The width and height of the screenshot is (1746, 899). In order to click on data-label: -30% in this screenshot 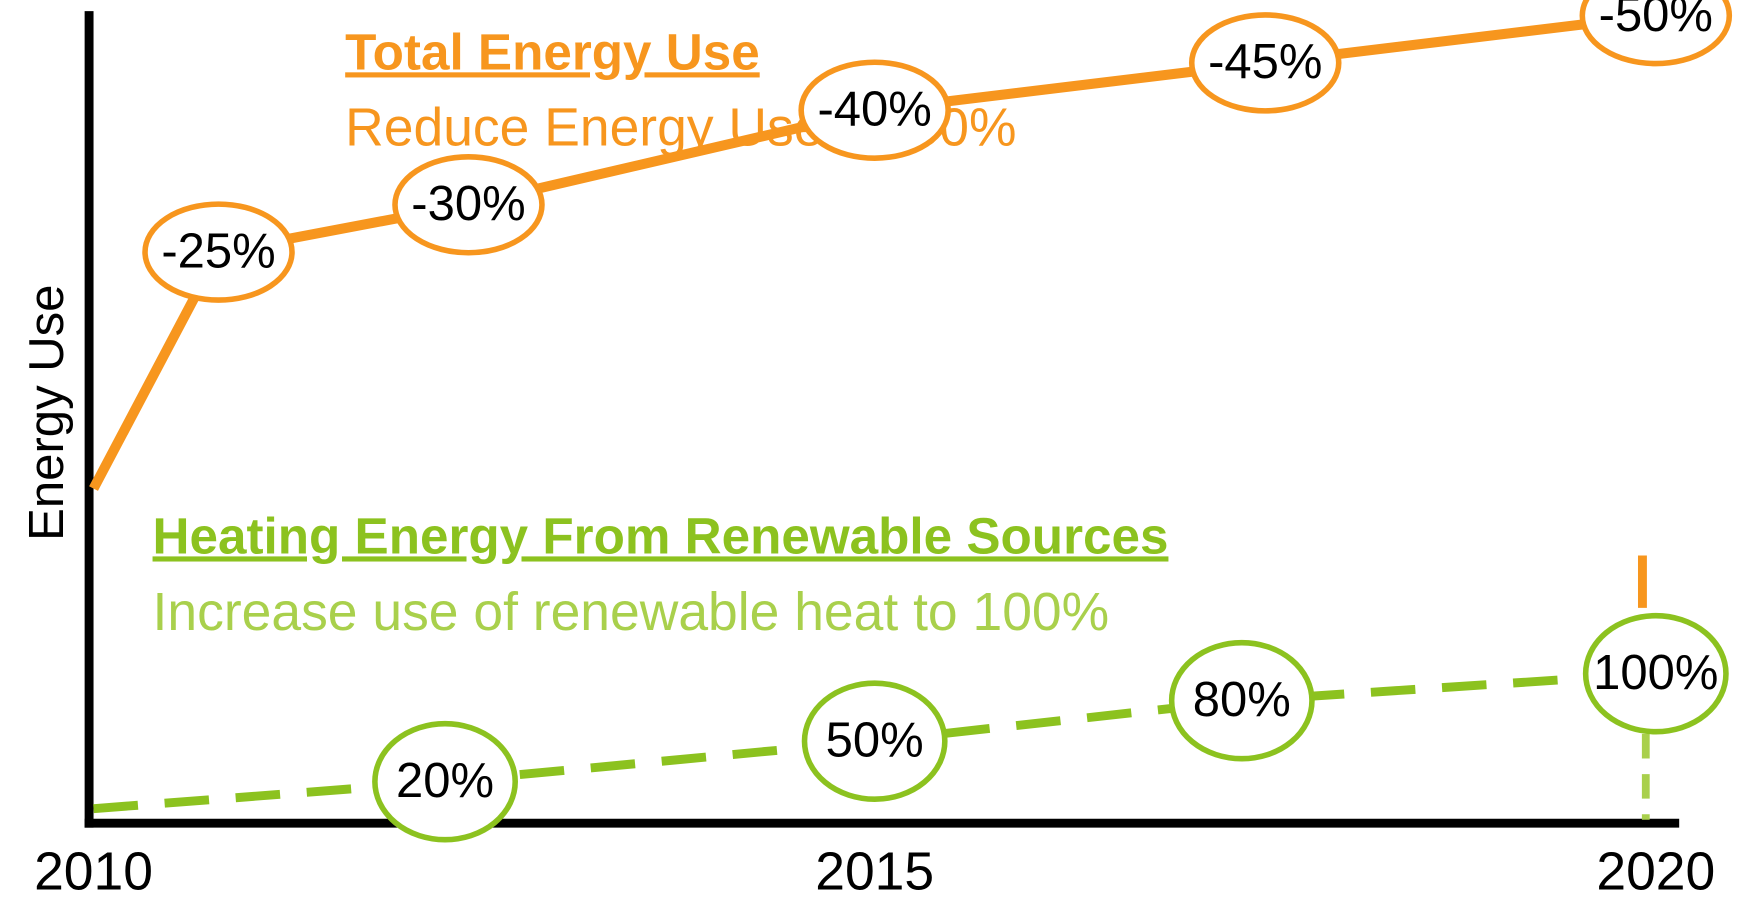, I will do `click(468, 204)`.